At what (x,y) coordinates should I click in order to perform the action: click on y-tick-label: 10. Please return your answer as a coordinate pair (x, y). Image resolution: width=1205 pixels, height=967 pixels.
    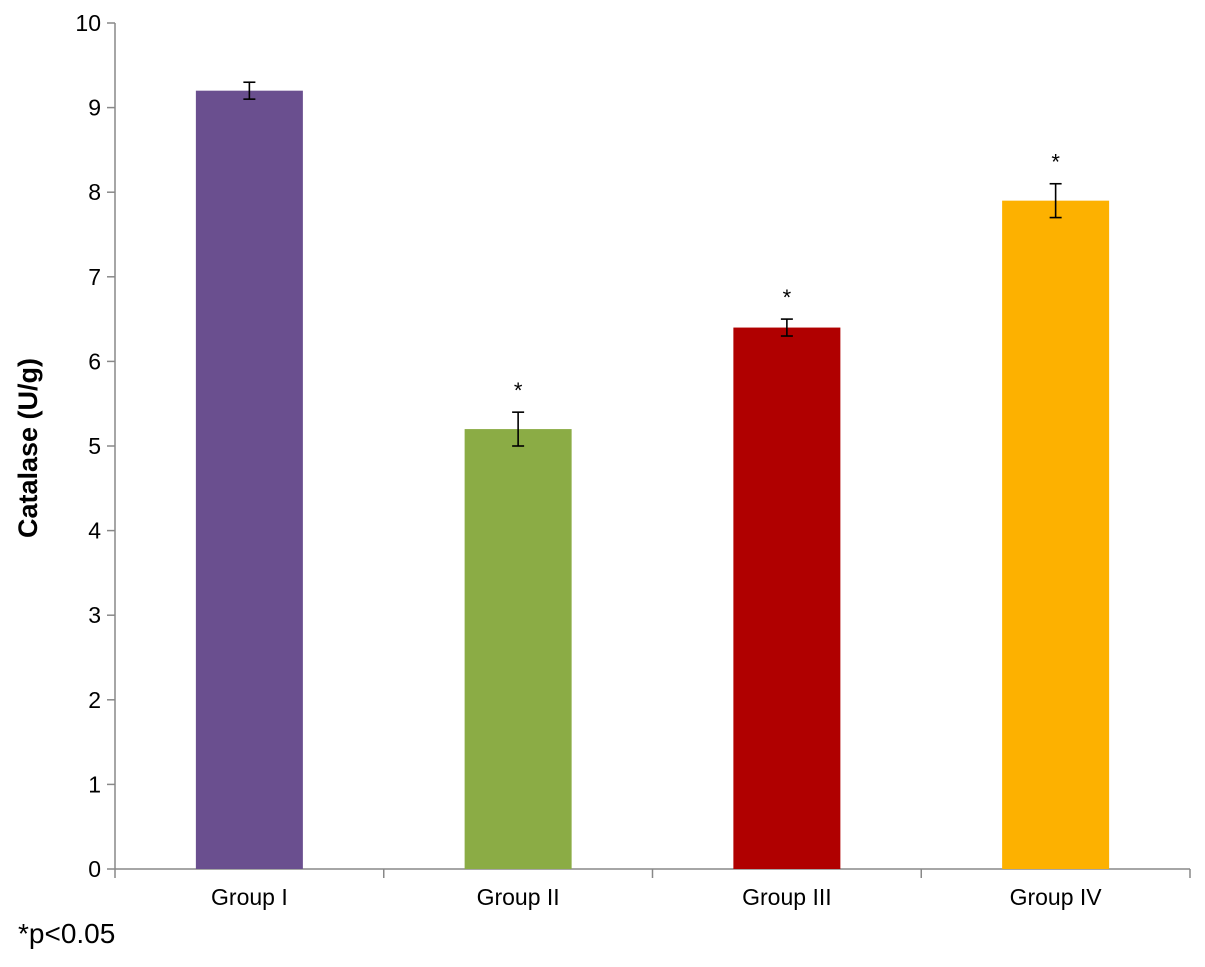
    Looking at the image, I should click on (88, 23).